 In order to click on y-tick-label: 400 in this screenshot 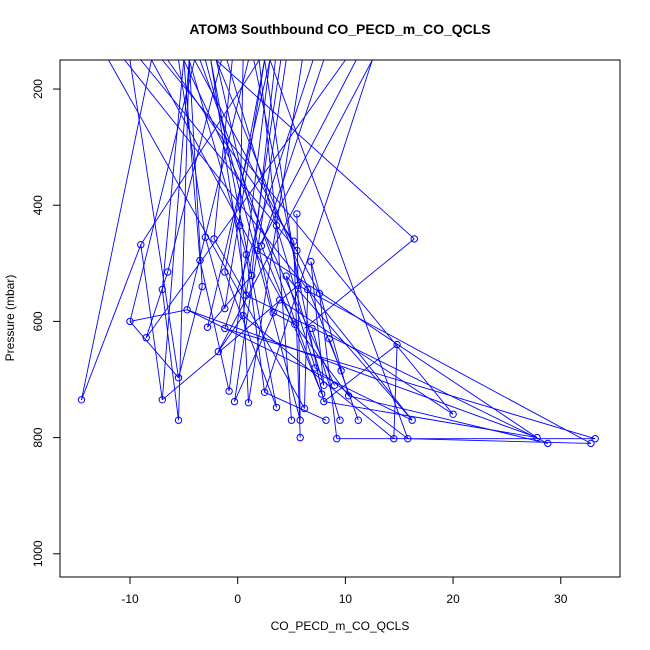, I will do `click(38, 205)`.